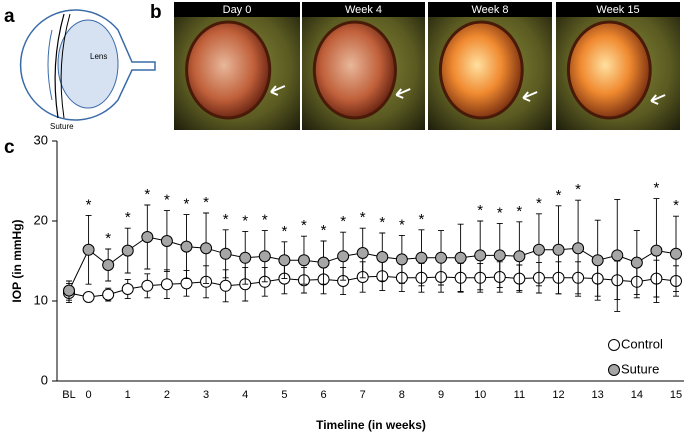 This screenshot has width=685, height=435. I want to click on x-tick-label: 14, so click(637, 395).